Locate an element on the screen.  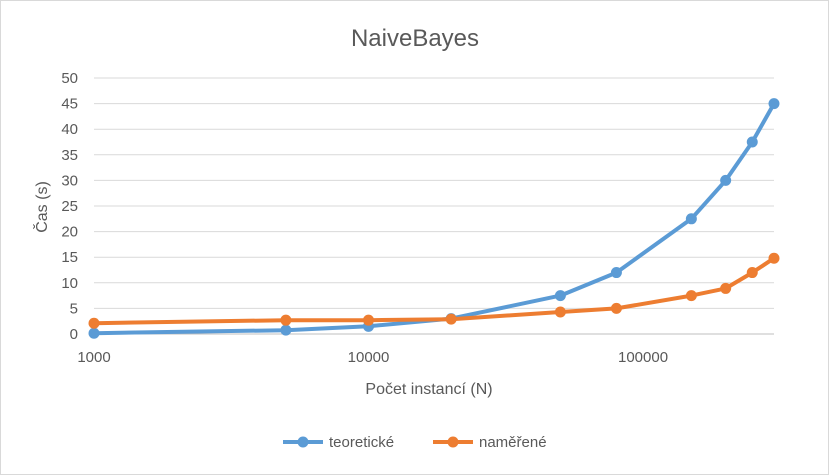
y-tick-label: 45 is located at coordinates (69, 104).